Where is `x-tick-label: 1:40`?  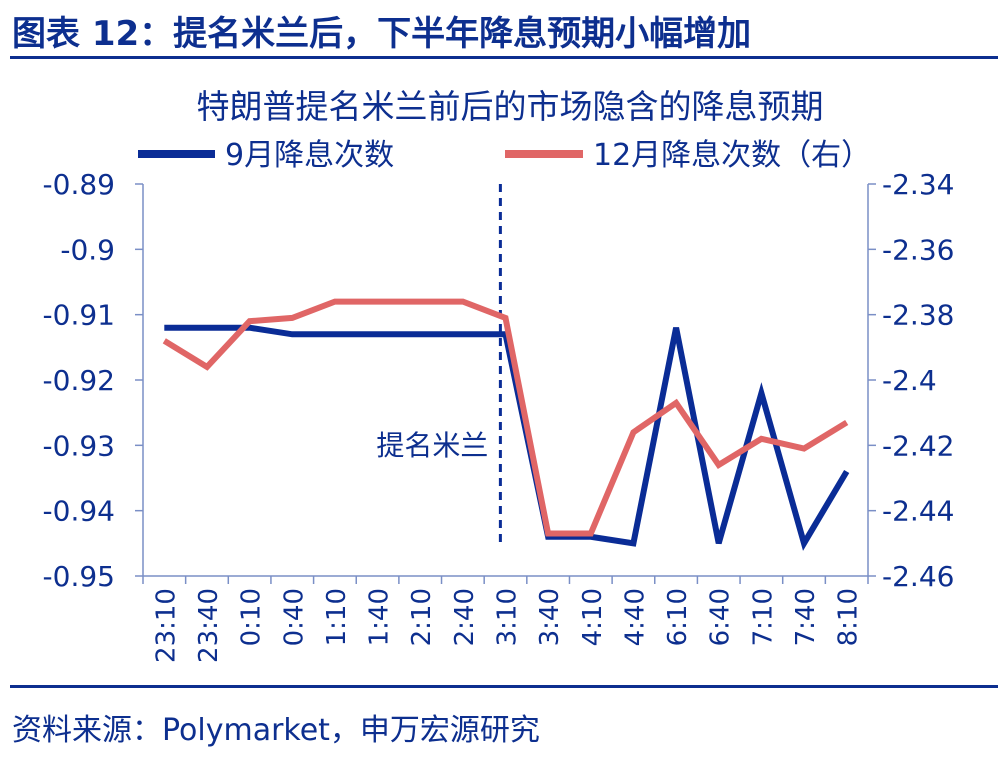 x-tick-label: 1:40 is located at coordinates (380, 617).